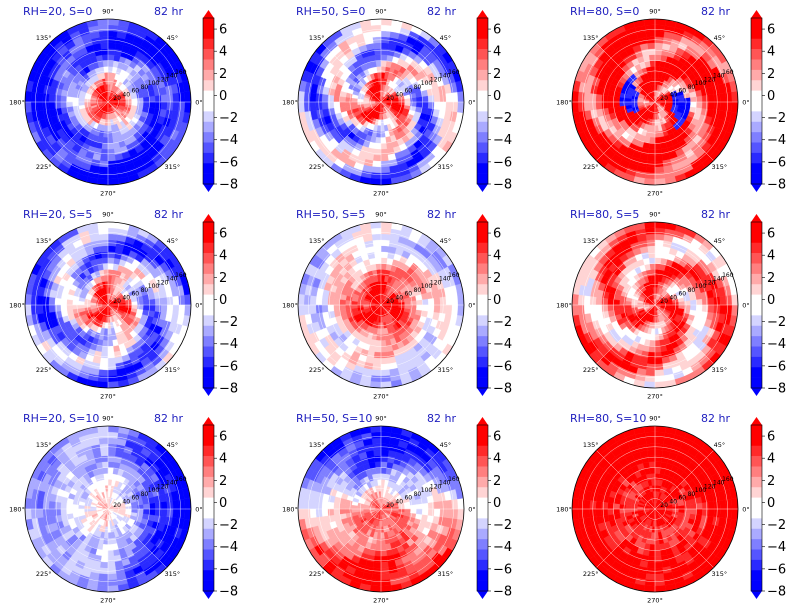 This screenshot has width=787, height=612. What do you see at coordinates (482, 188) in the screenshot?
I see `colorbar-extend-bottom` at bounding box center [482, 188].